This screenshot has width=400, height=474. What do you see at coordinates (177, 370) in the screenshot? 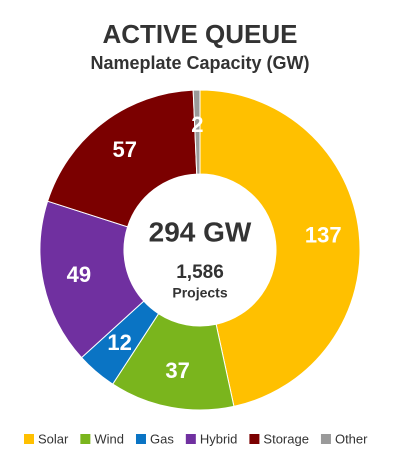
I see `data-label: 37` at bounding box center [177, 370].